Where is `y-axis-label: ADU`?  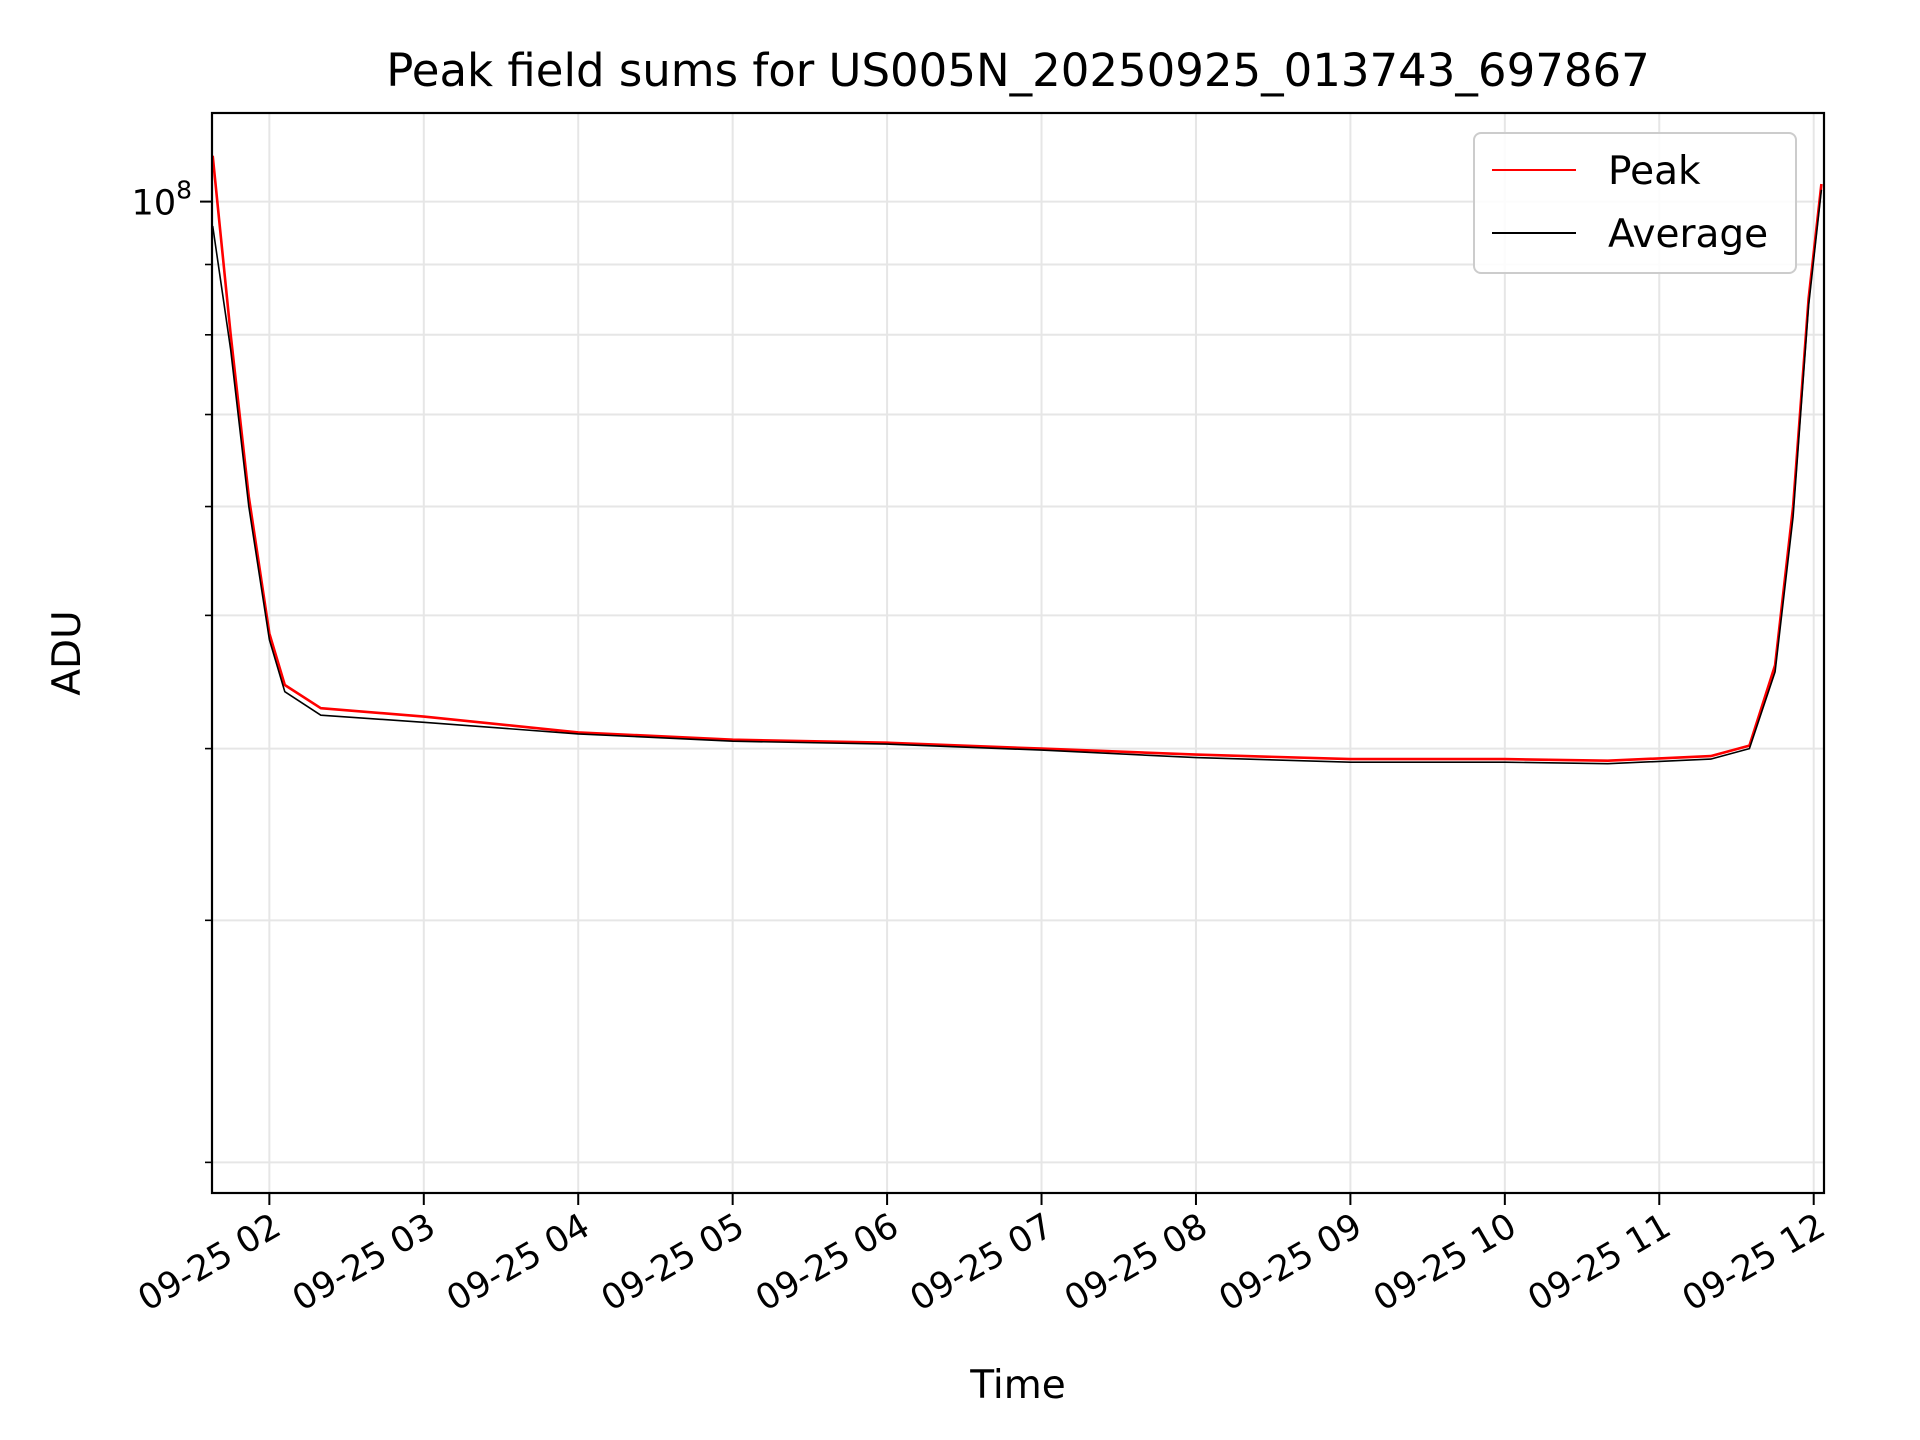
y-axis-label: ADU is located at coordinates (67, 652).